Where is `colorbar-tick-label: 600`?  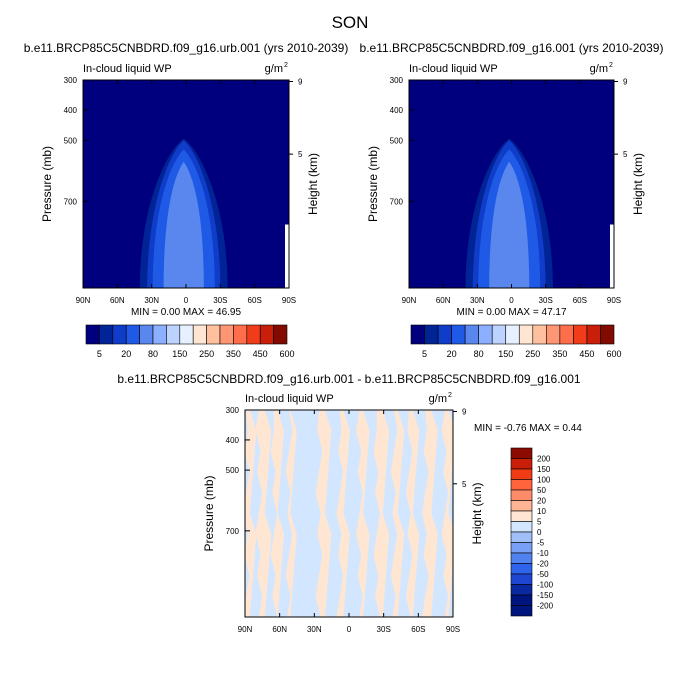 colorbar-tick-label: 600 is located at coordinates (286, 354).